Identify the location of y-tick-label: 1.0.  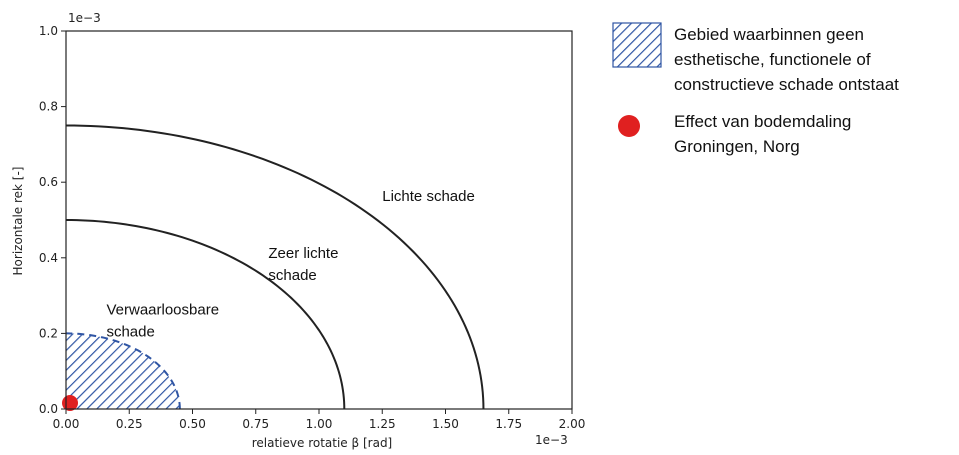
(48, 31).